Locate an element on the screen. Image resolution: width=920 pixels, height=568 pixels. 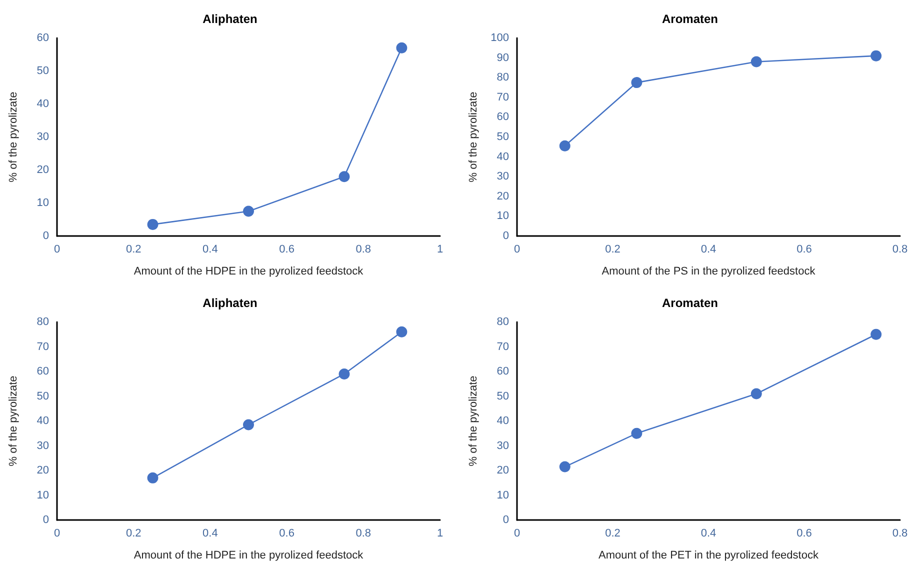
y-tick-label: 90 is located at coordinates (502, 58).